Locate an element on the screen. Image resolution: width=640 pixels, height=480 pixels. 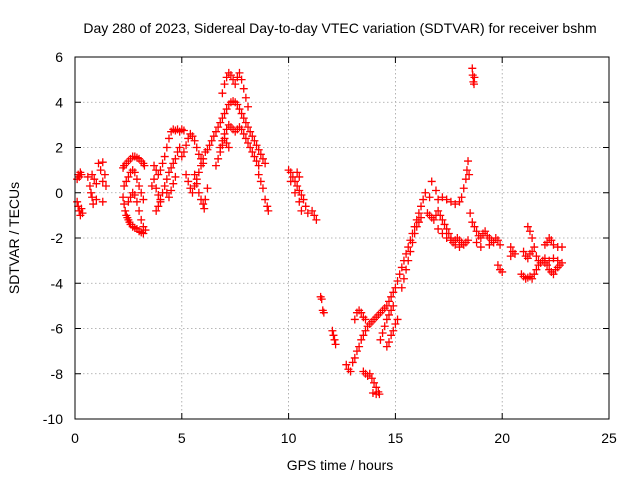
x-tick-label: 10 is located at coordinates (289, 438).